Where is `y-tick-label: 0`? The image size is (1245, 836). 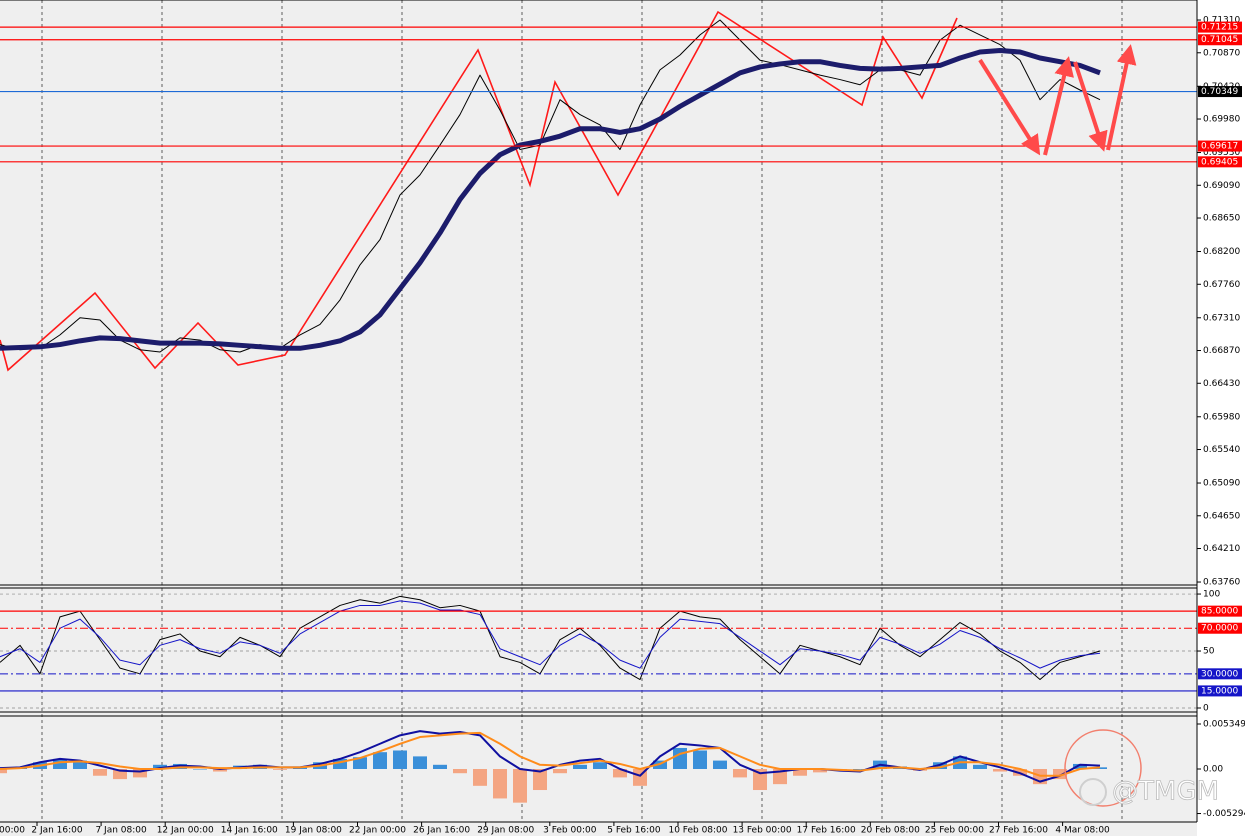
y-tick-label: 0 is located at coordinates (1206, 709).